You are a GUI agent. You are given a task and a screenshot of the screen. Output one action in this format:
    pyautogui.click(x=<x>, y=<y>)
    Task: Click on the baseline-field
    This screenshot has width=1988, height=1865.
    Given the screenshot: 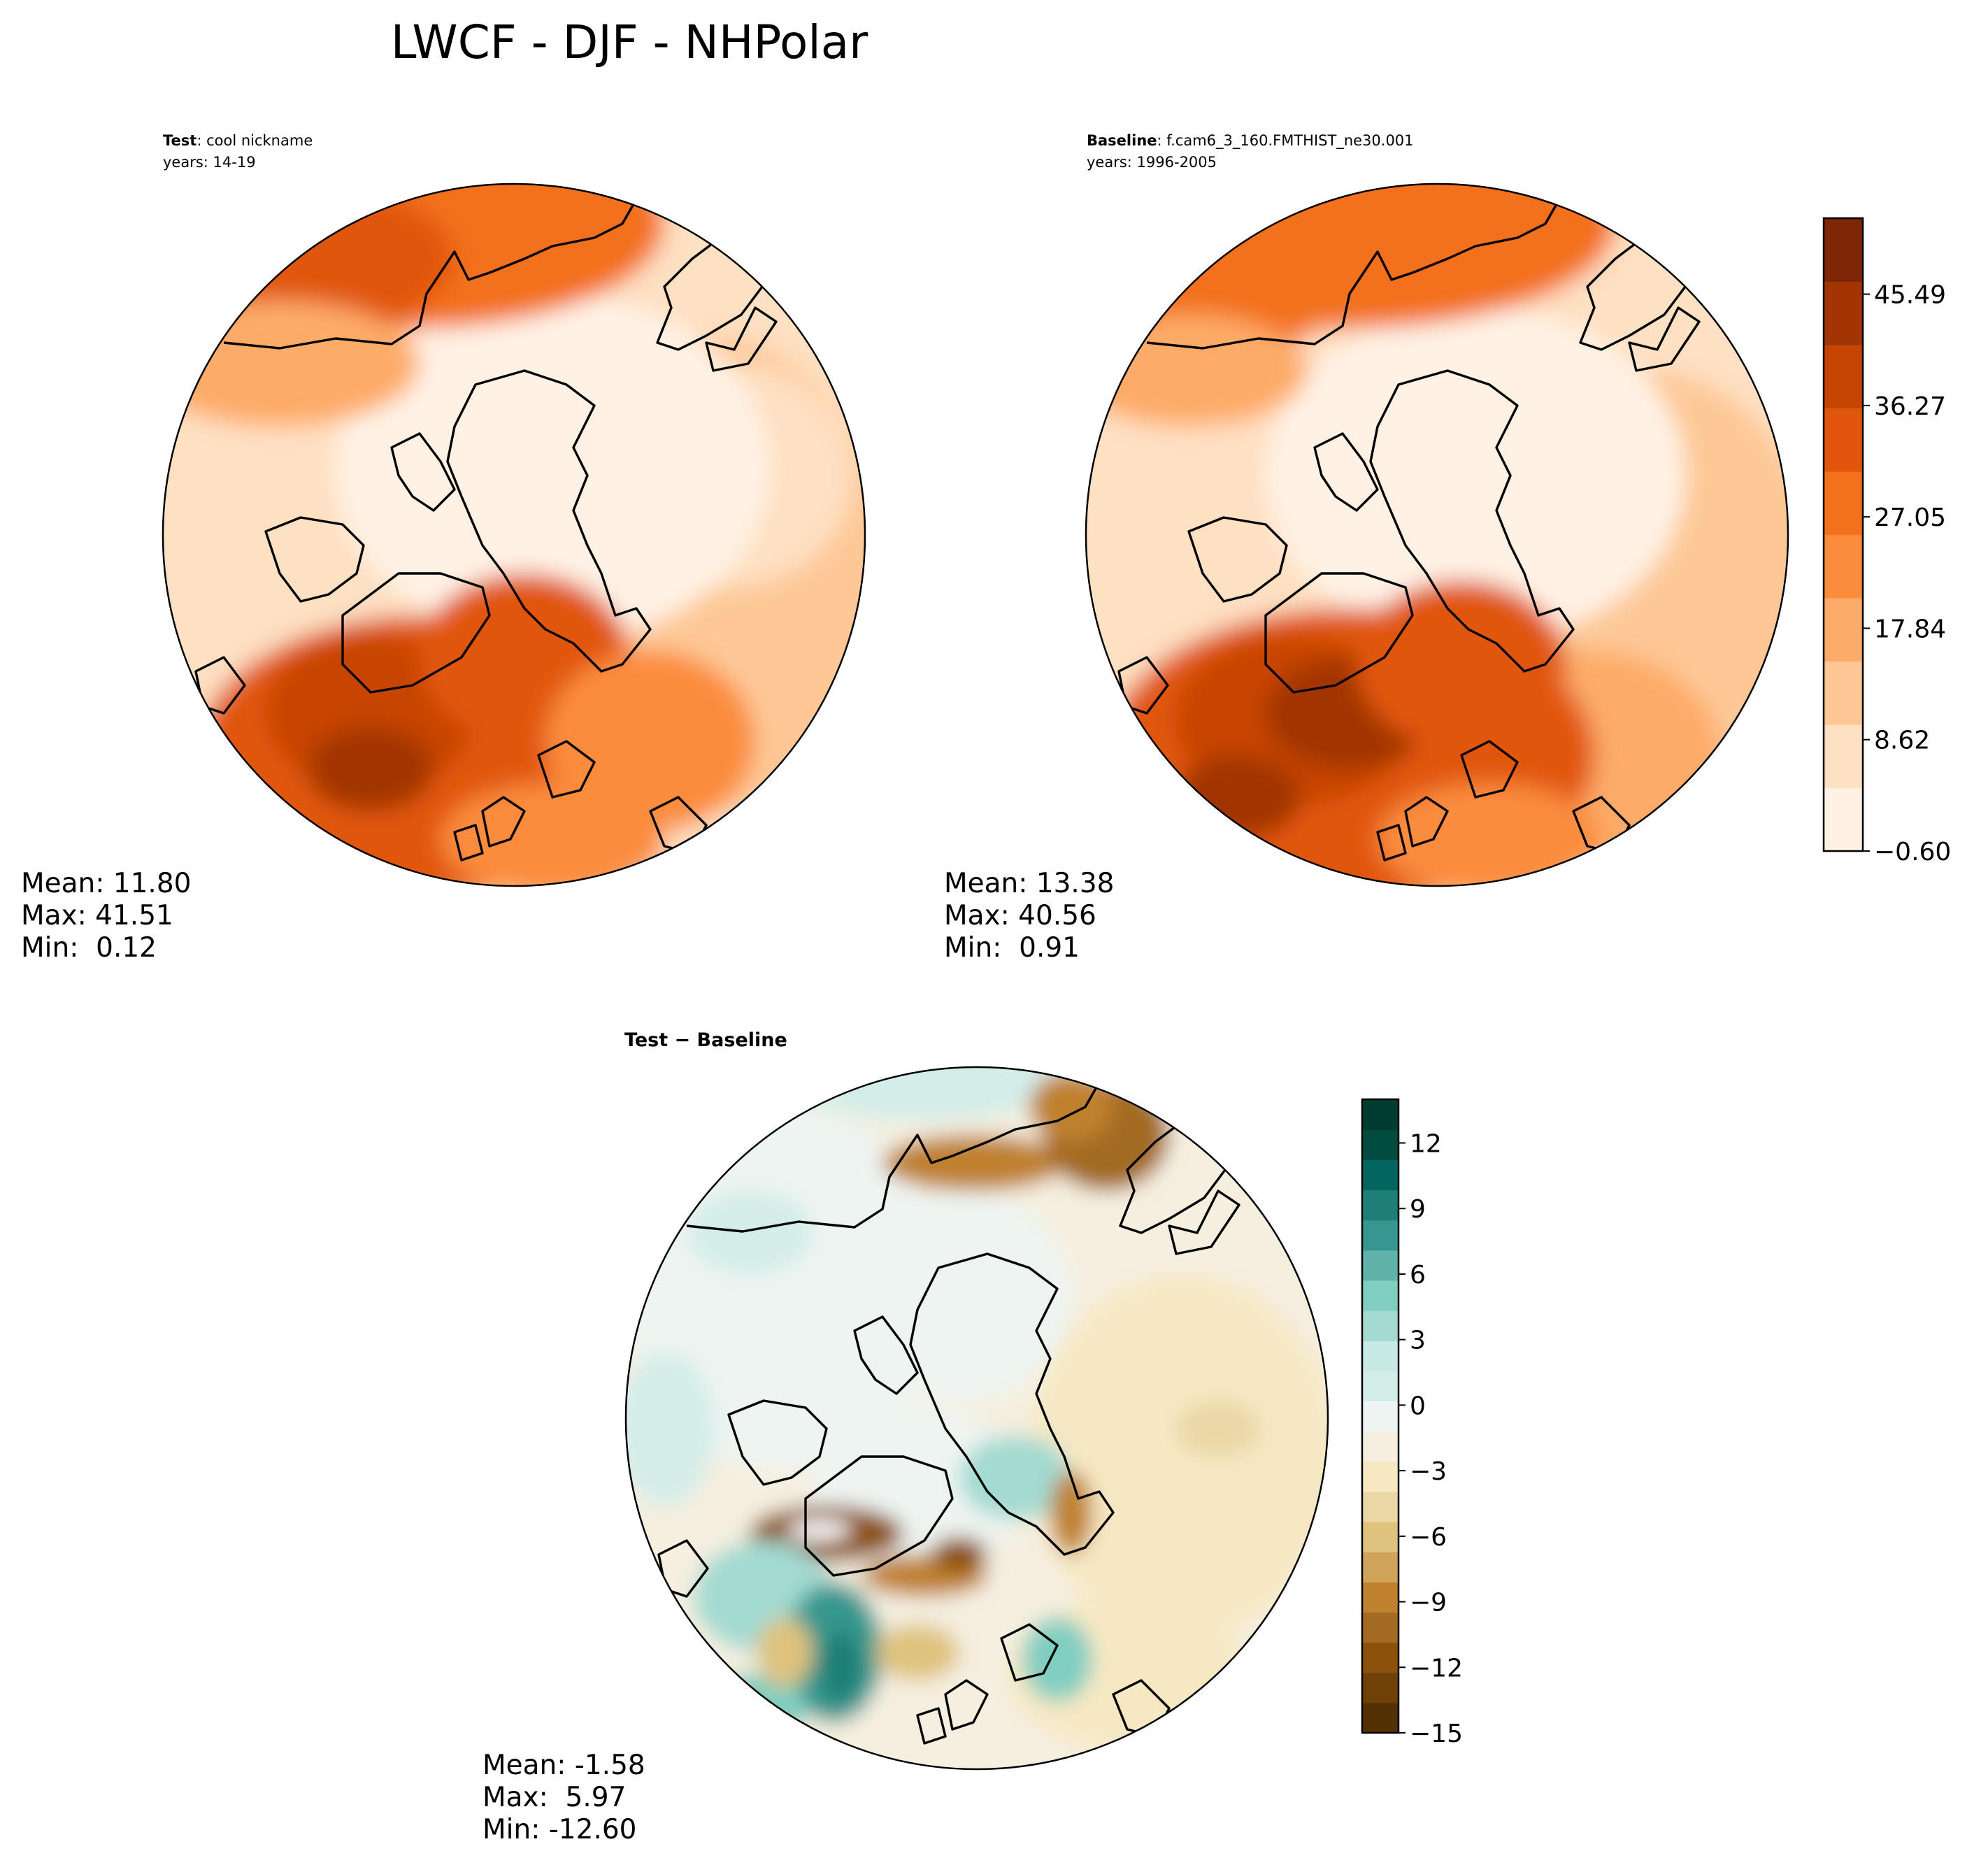 What is the action you would take?
    pyautogui.click(x=1437, y=535)
    